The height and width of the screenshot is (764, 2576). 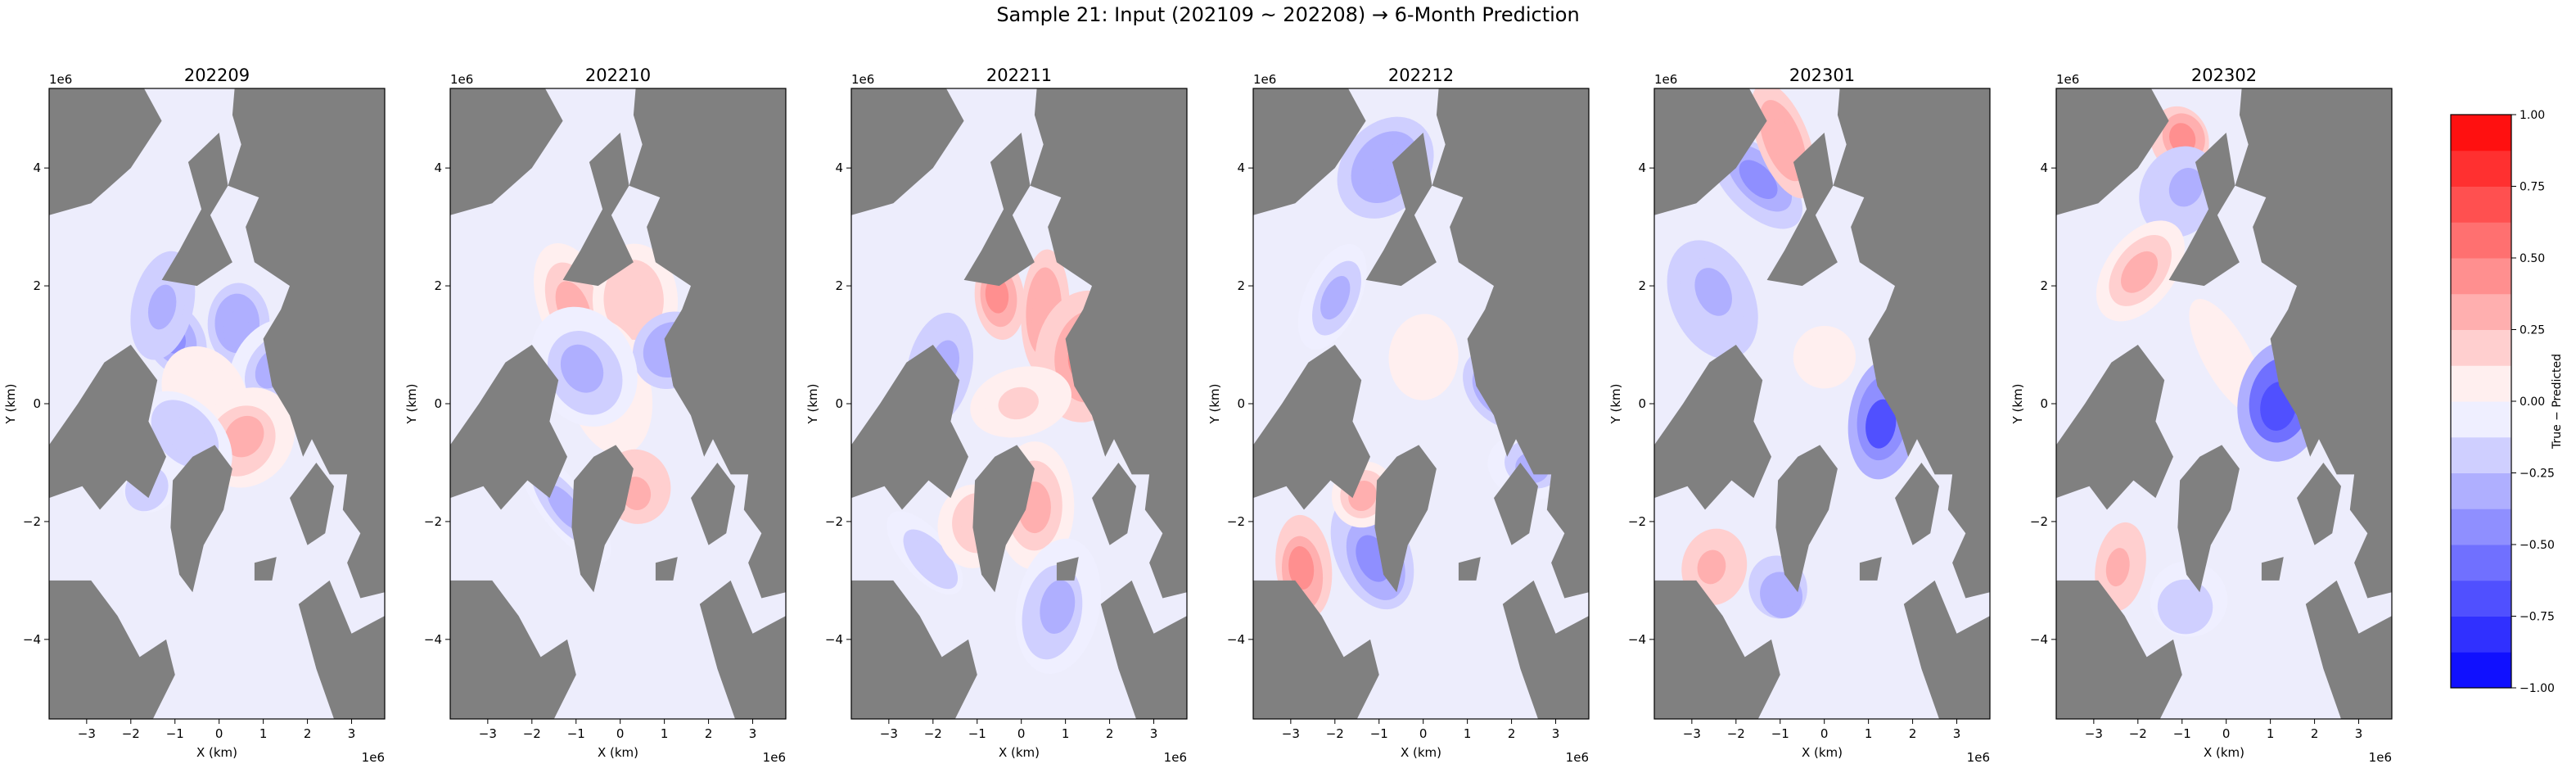 I want to click on colorbar-tick-label: 0.25, so click(x=2532, y=330).